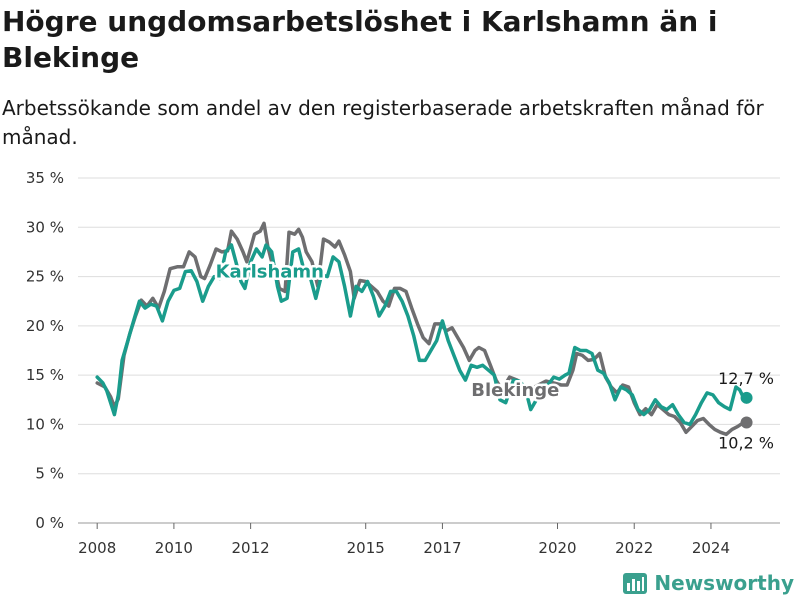  Describe the element at coordinates (45, 350) in the screenshot. I see `y-axis-ticks: 0 % 5 % 10 % 15 % 20 % 25 % 30 % 35 %` at that location.